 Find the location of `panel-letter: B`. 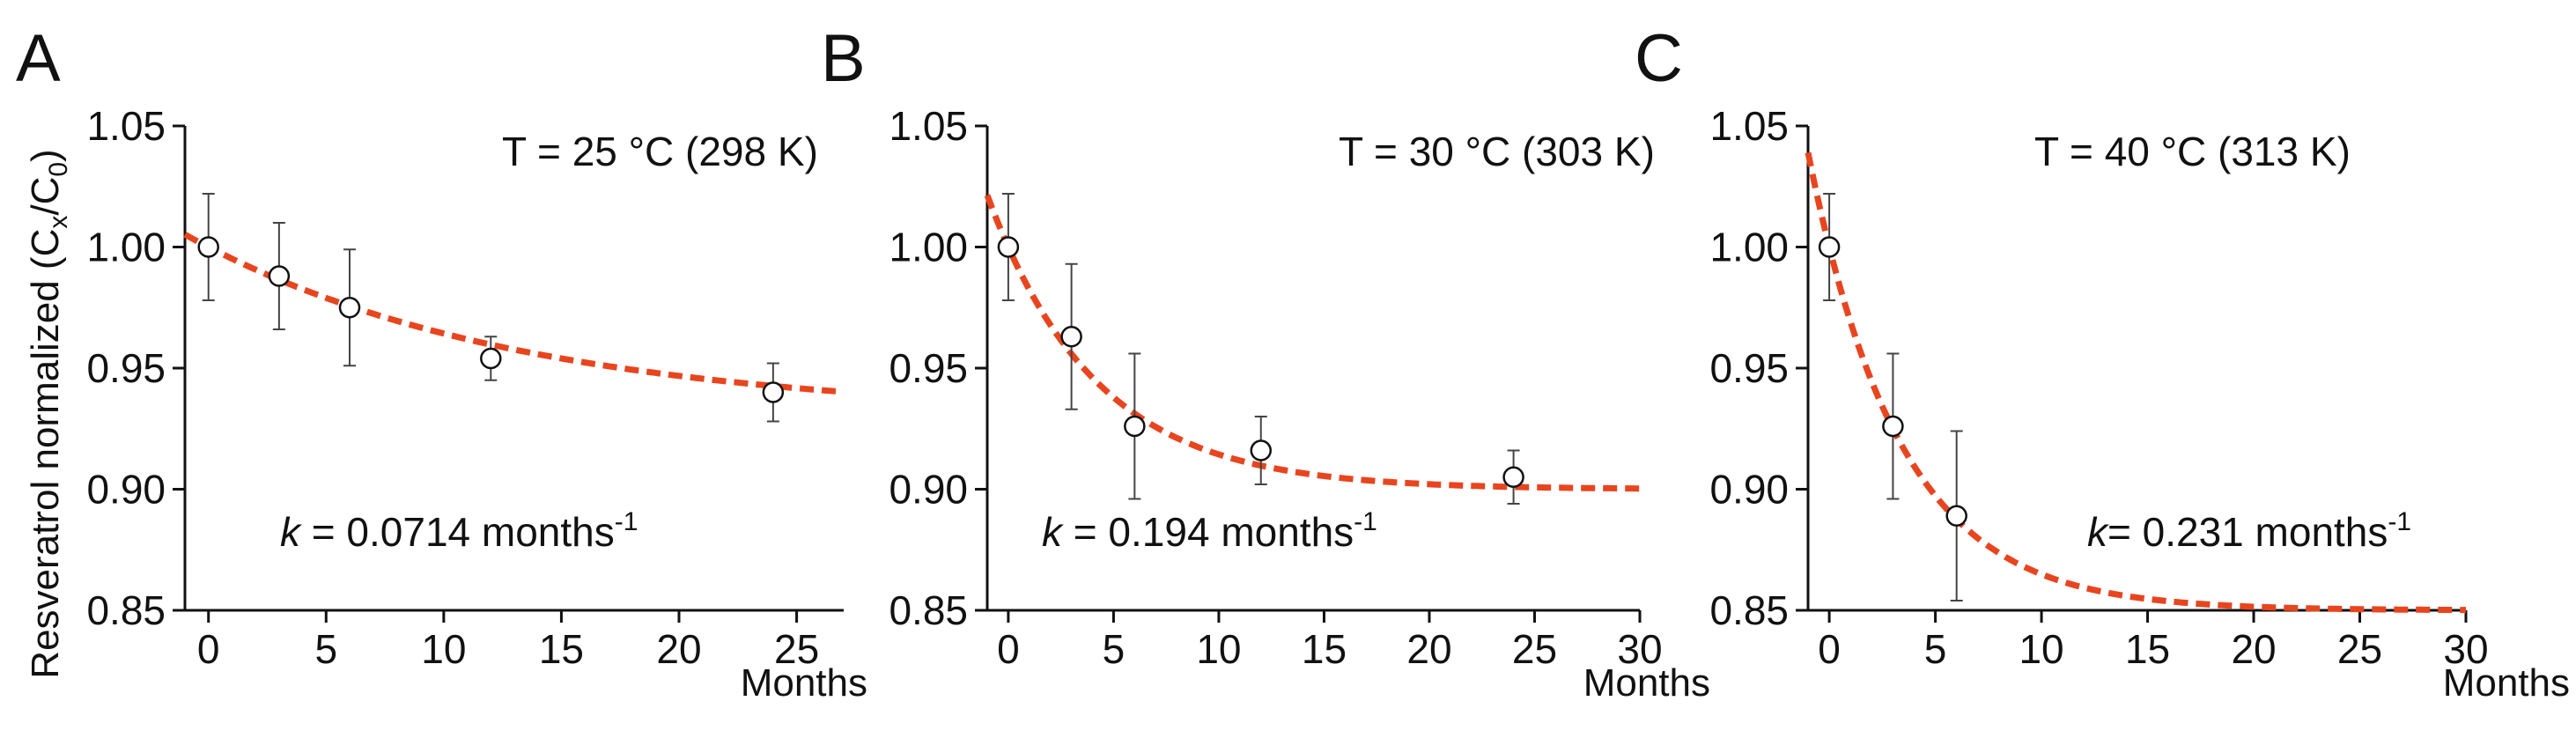

panel-letter: B is located at coordinates (843, 59).